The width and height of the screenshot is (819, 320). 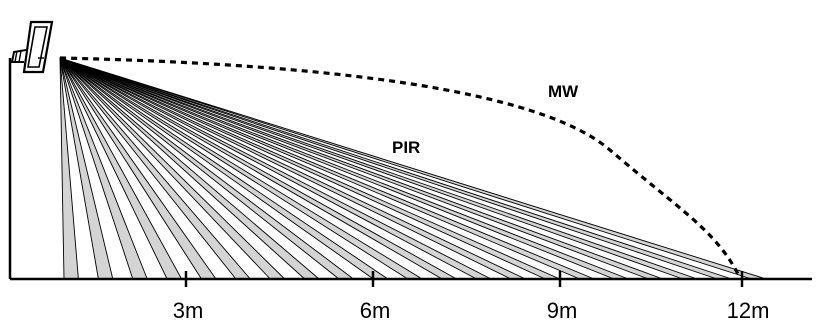 I want to click on pir-label: PIR, so click(x=406, y=147).